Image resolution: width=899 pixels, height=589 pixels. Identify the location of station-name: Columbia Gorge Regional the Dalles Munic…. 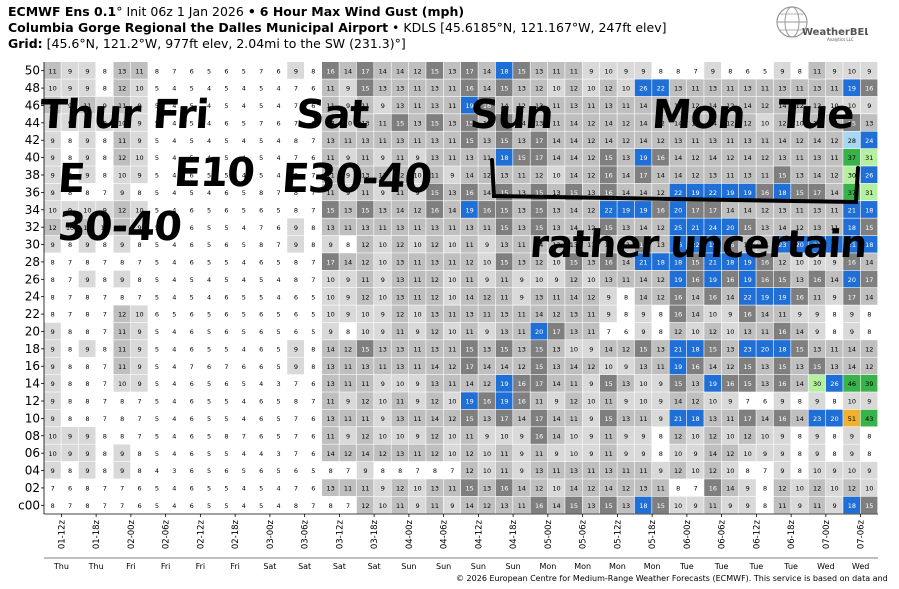
(198, 27).